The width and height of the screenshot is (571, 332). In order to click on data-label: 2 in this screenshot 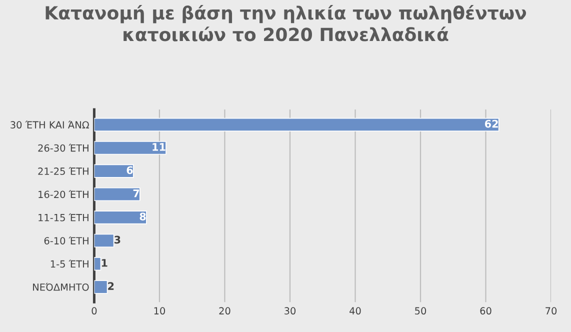, I will do `click(111, 286)`.